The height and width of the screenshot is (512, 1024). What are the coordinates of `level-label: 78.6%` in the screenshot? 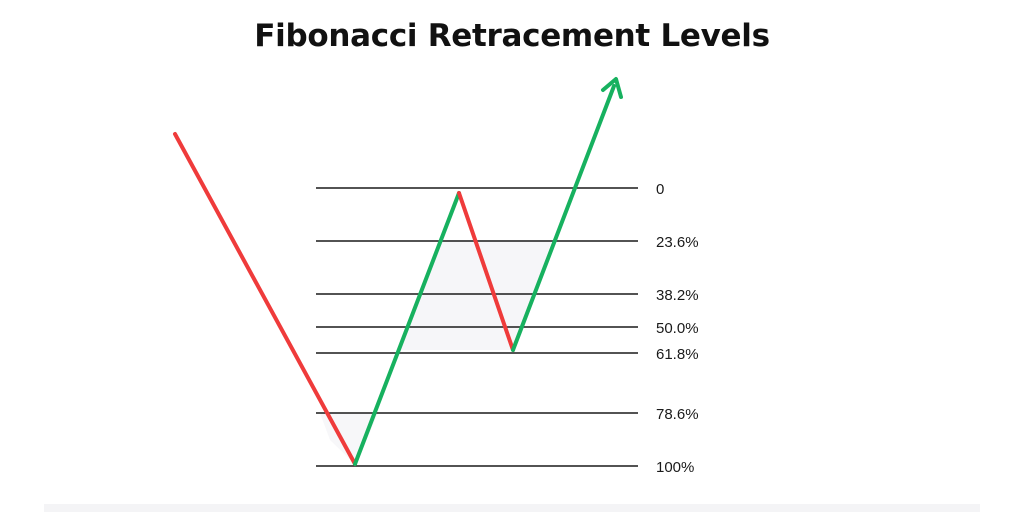 It's located at (677, 414).